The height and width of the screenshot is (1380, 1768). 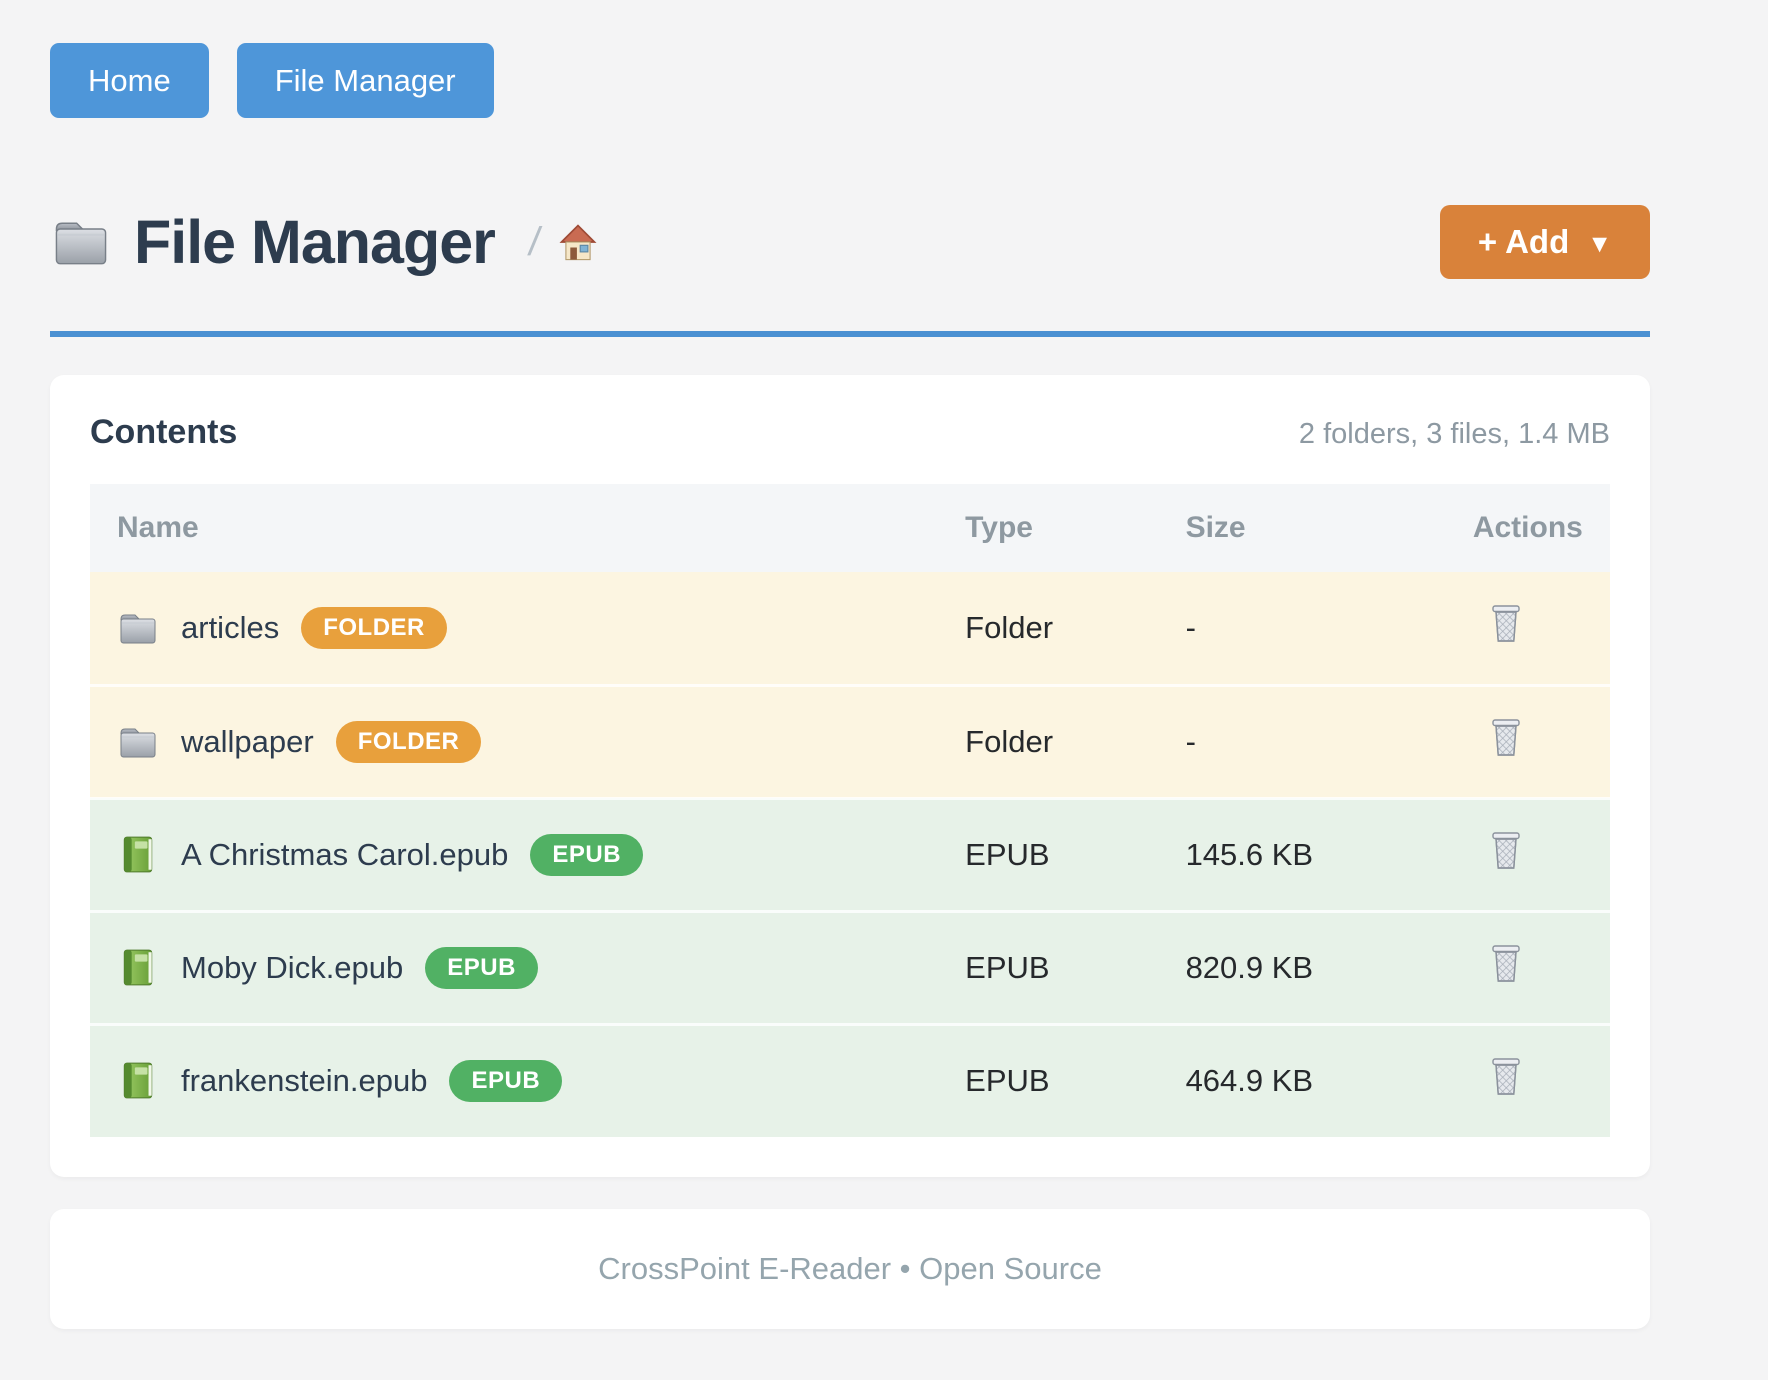 I want to click on size-cell: 820.9 KB, so click(x=1302, y=966).